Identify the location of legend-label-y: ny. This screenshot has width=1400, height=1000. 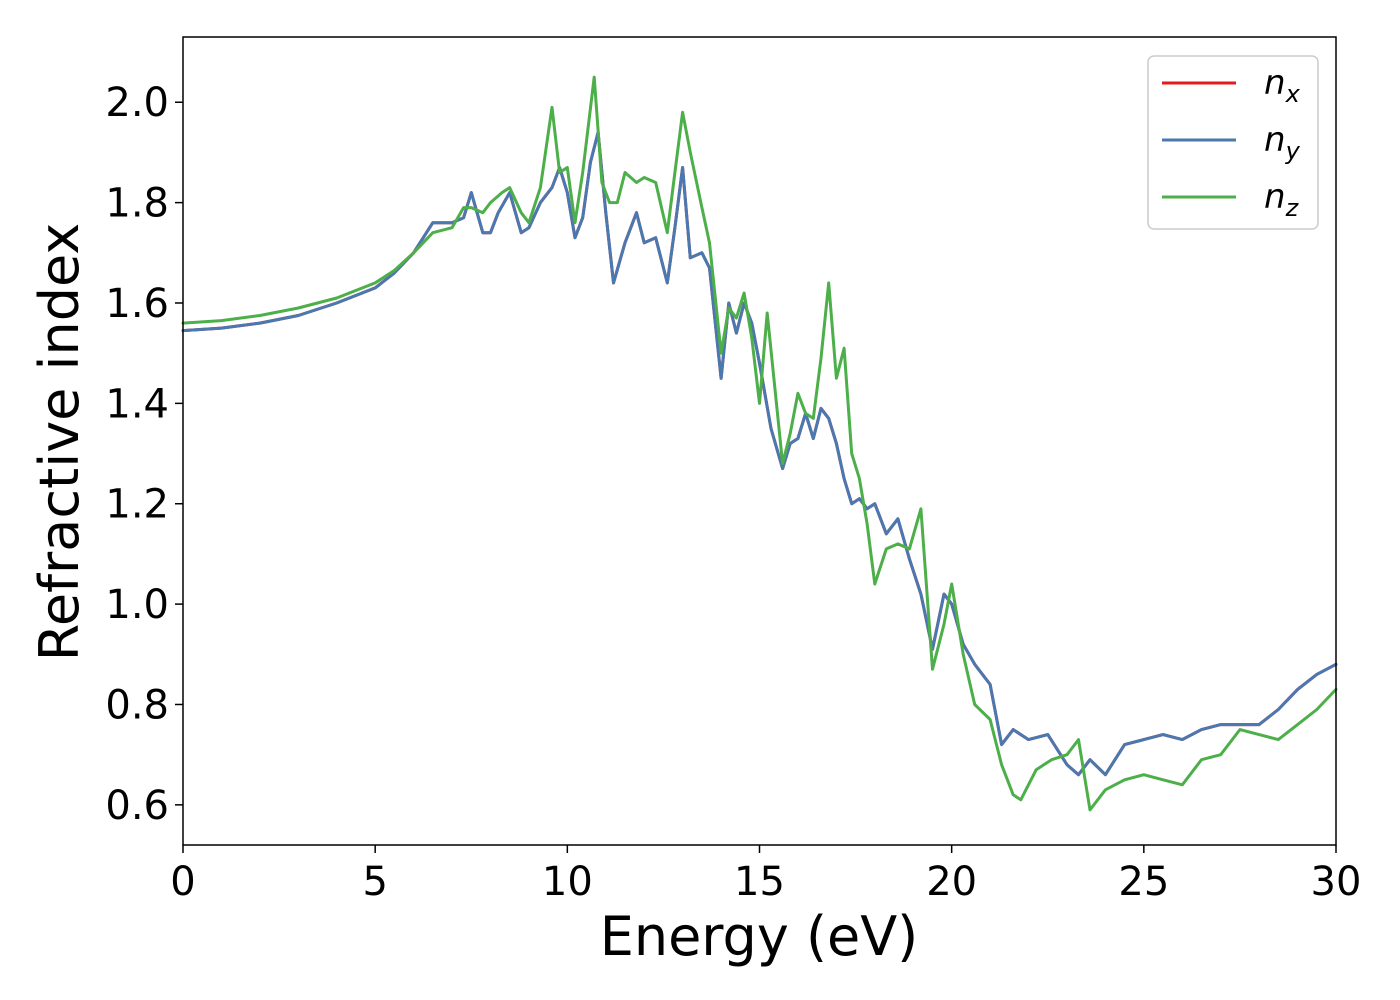
(1282, 142).